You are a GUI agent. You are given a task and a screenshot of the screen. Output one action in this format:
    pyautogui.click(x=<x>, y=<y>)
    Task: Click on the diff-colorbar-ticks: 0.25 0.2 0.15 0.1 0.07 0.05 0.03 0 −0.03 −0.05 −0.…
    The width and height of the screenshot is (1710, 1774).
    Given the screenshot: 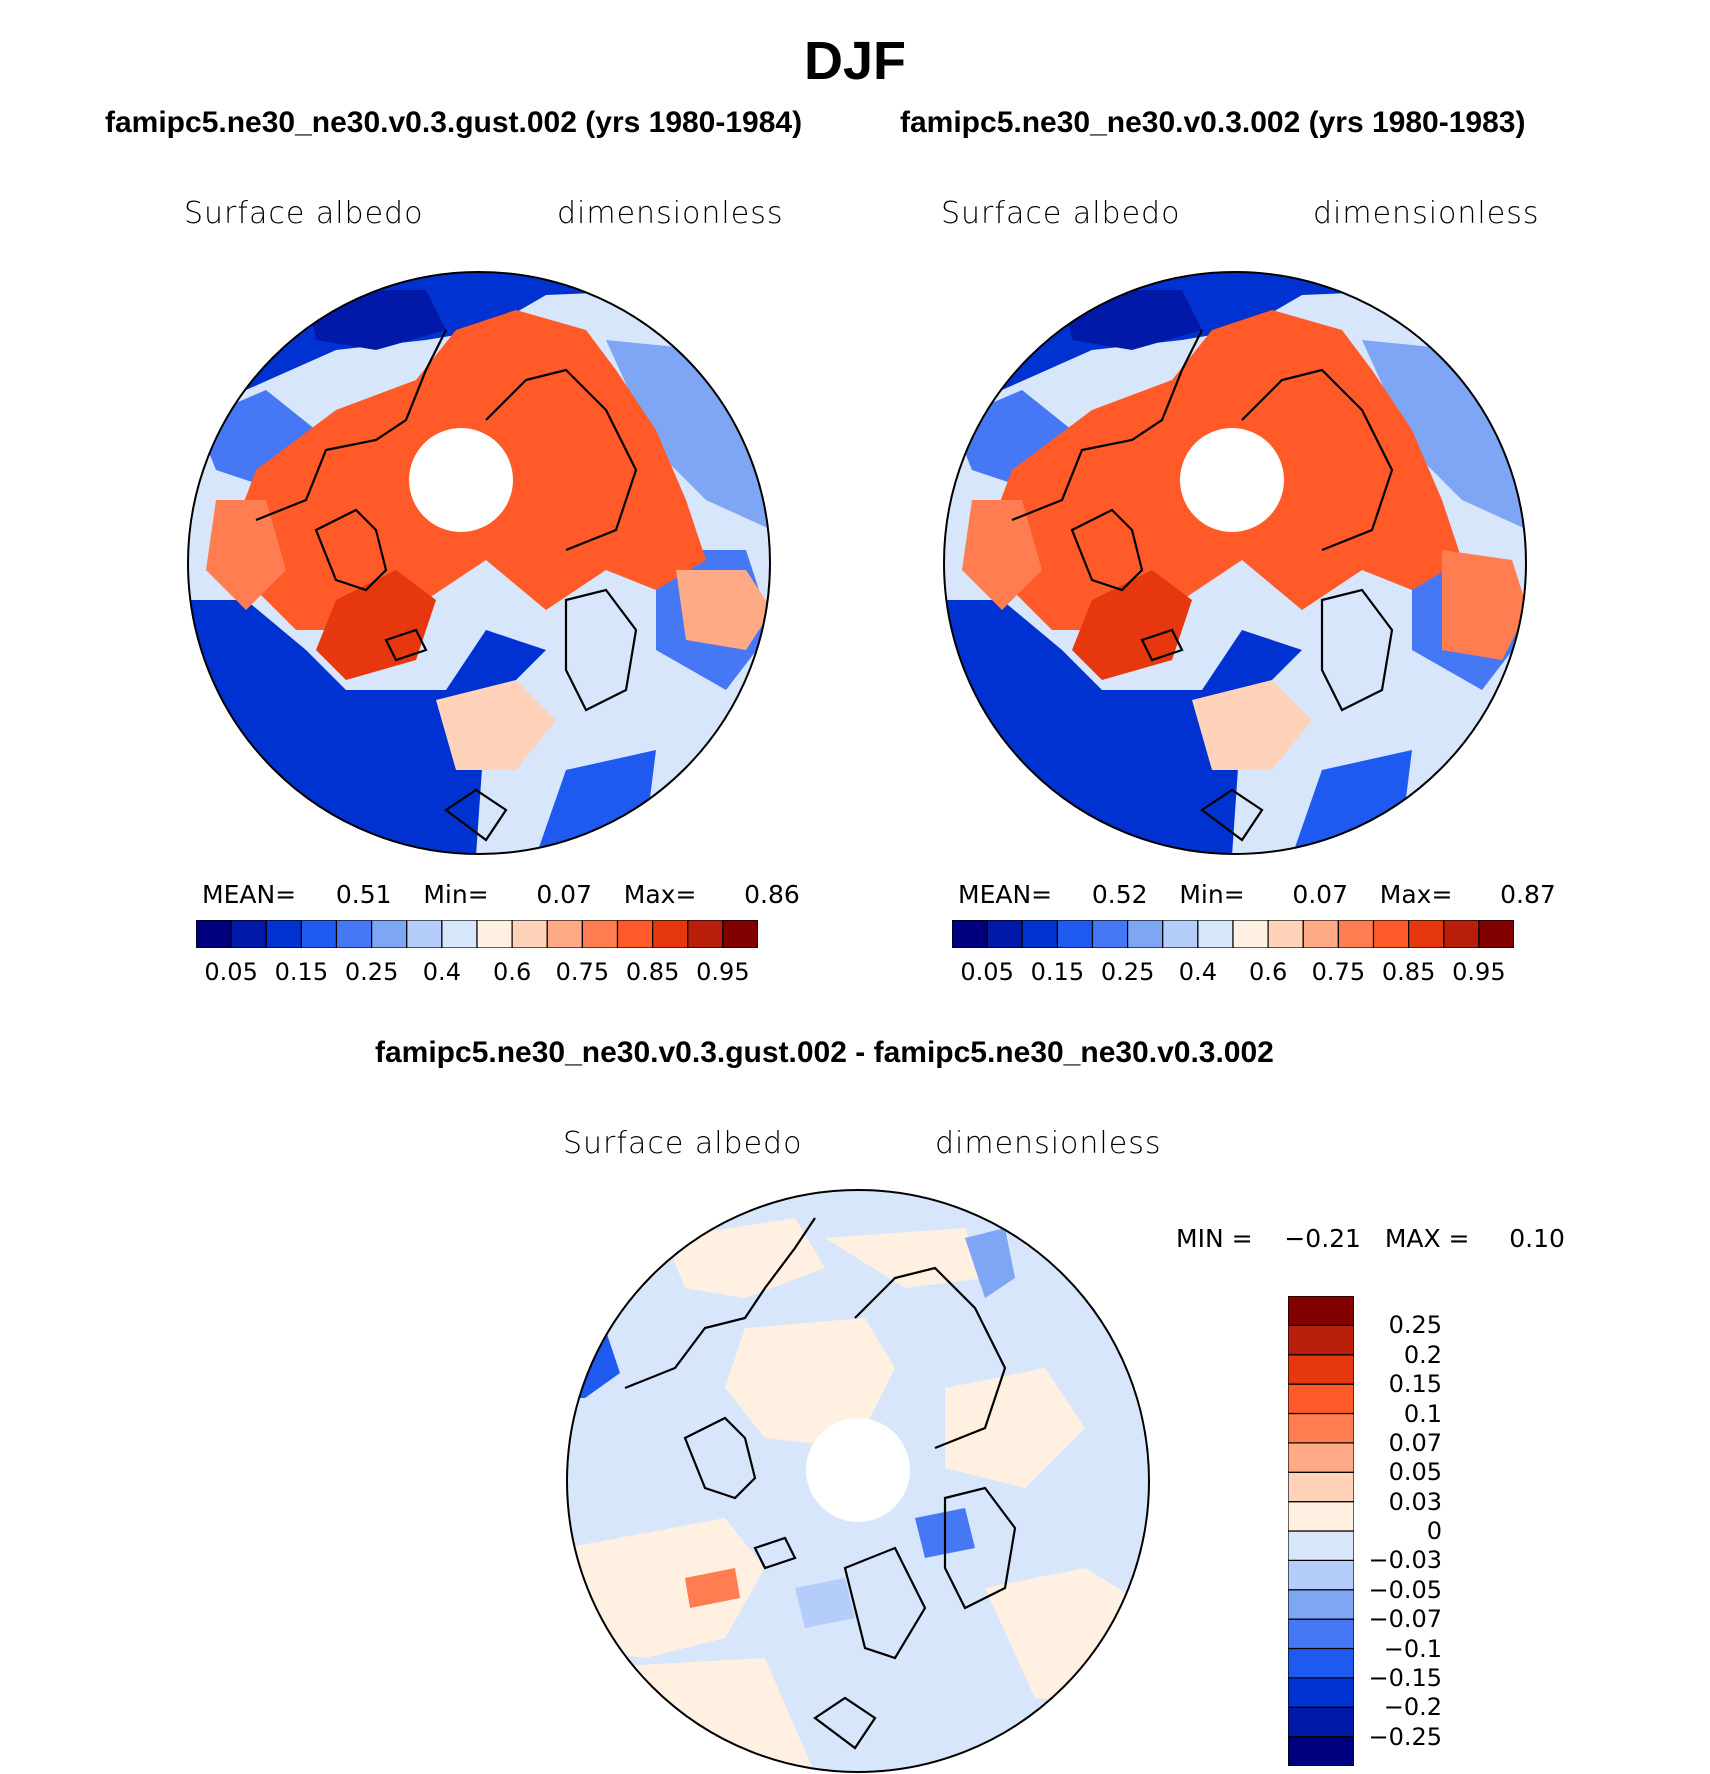 What is the action you would take?
    pyautogui.click(x=1401, y=1531)
    